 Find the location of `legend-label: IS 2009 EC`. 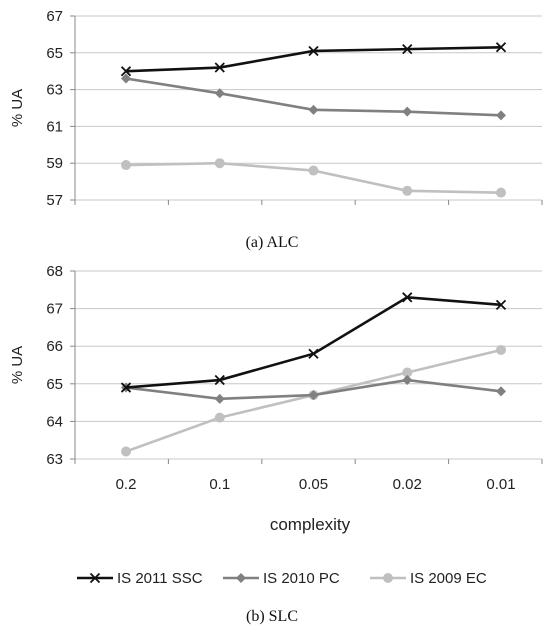

legend-label: IS 2009 EC is located at coordinates (448, 578).